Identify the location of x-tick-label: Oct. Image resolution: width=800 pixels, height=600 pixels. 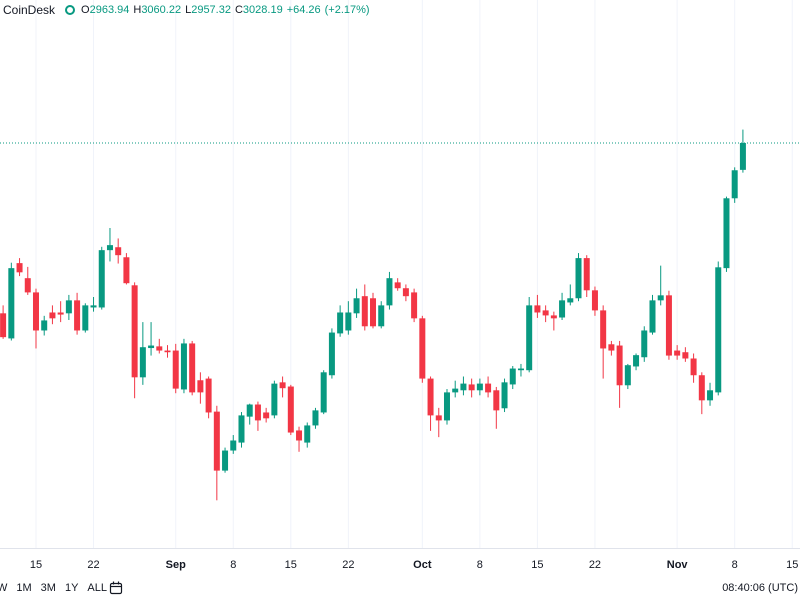
(422, 565).